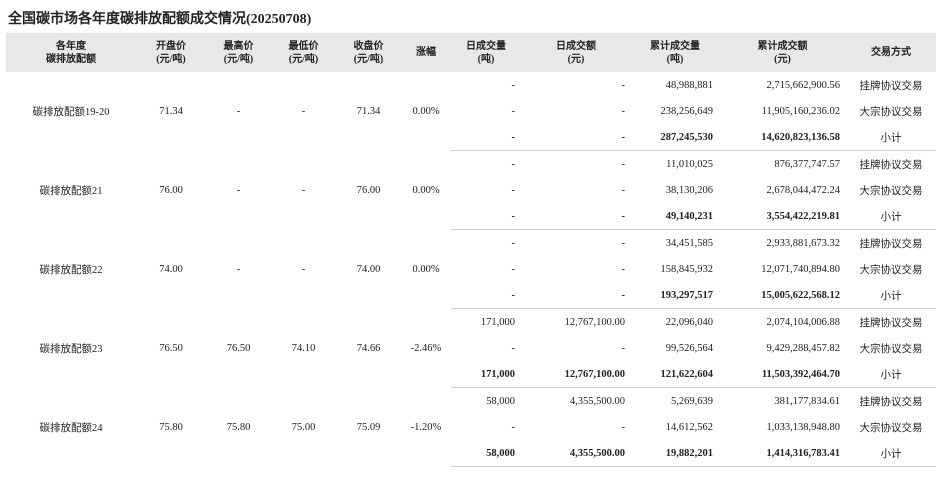 The height and width of the screenshot is (496, 945). I want to click on header-cell: 日成交量 (吨), so click(486, 52).